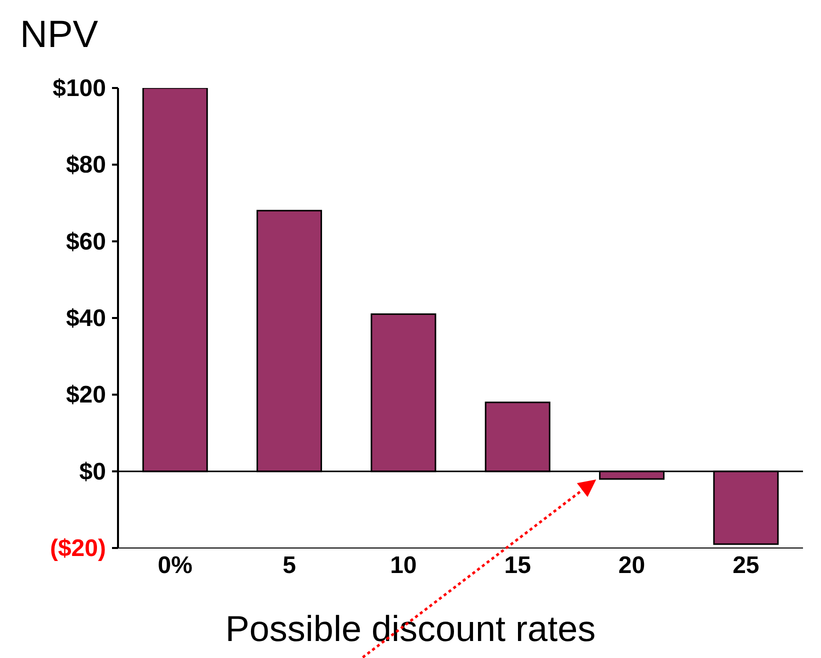 The height and width of the screenshot is (658, 821). What do you see at coordinates (517, 566) in the screenshot?
I see `x-tick-label: 15` at bounding box center [517, 566].